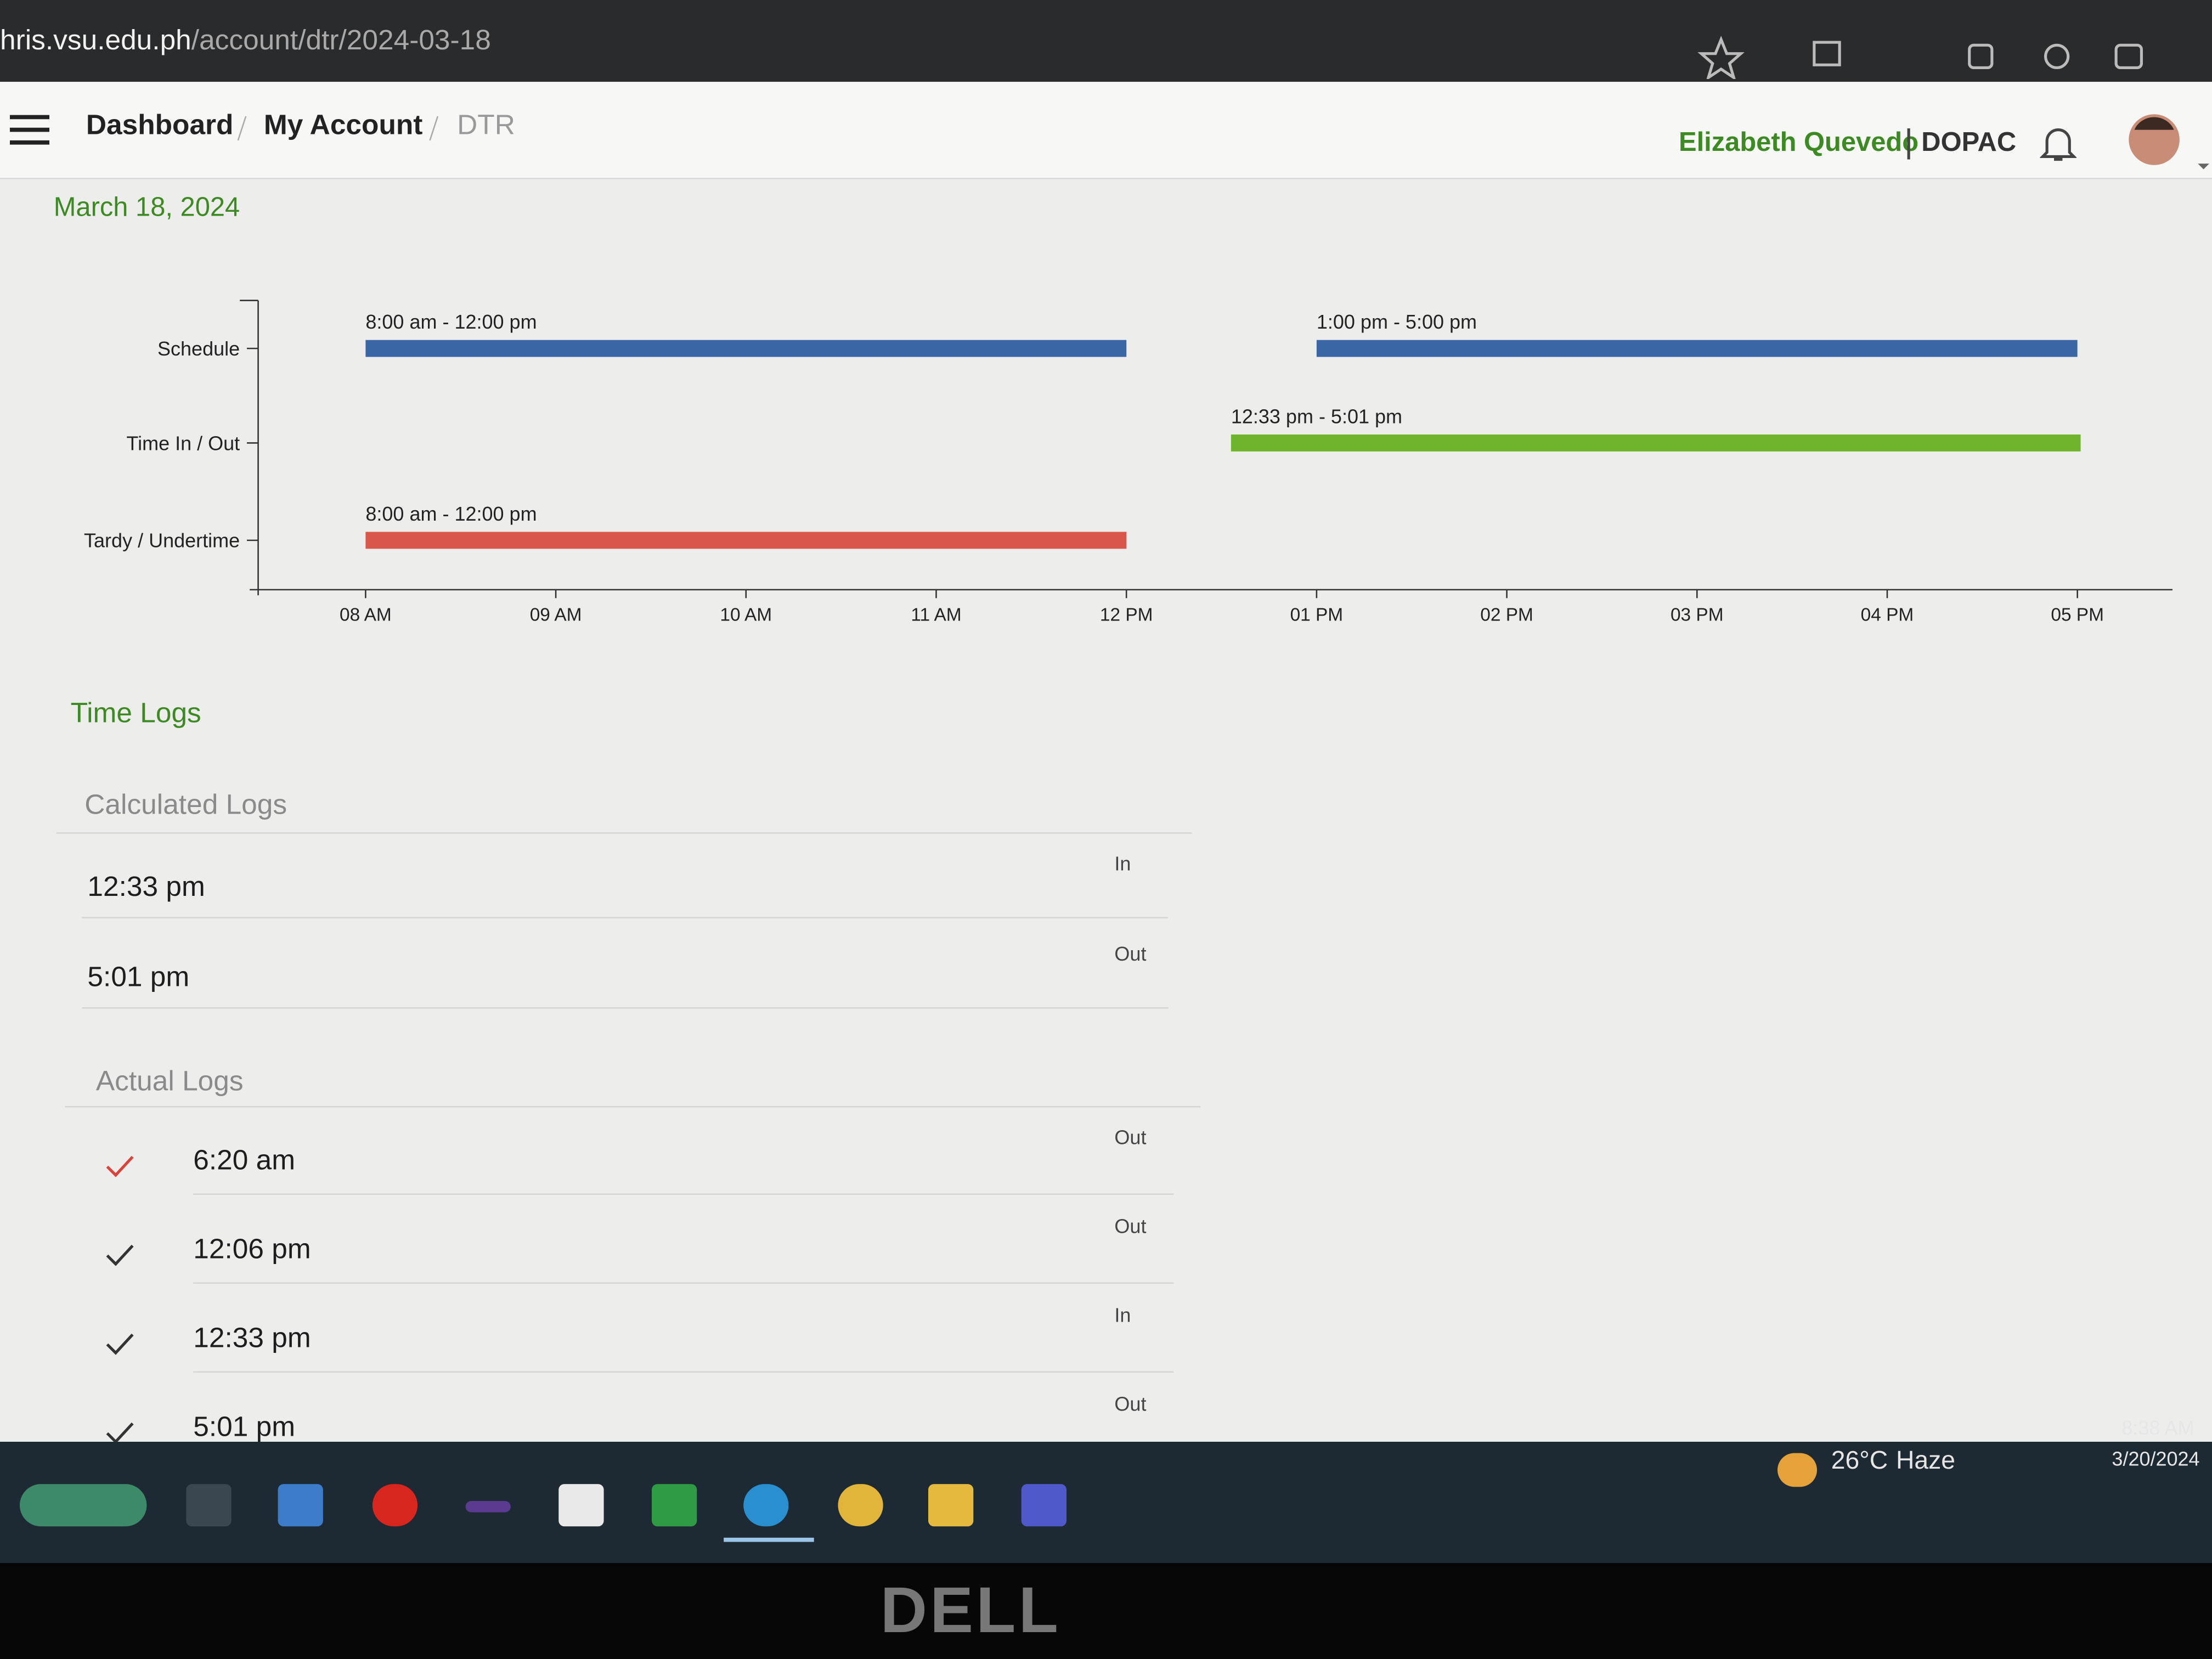  What do you see at coordinates (1317, 416) in the screenshot?
I see `bar-label: 12:33 pm - 5:01 pm` at bounding box center [1317, 416].